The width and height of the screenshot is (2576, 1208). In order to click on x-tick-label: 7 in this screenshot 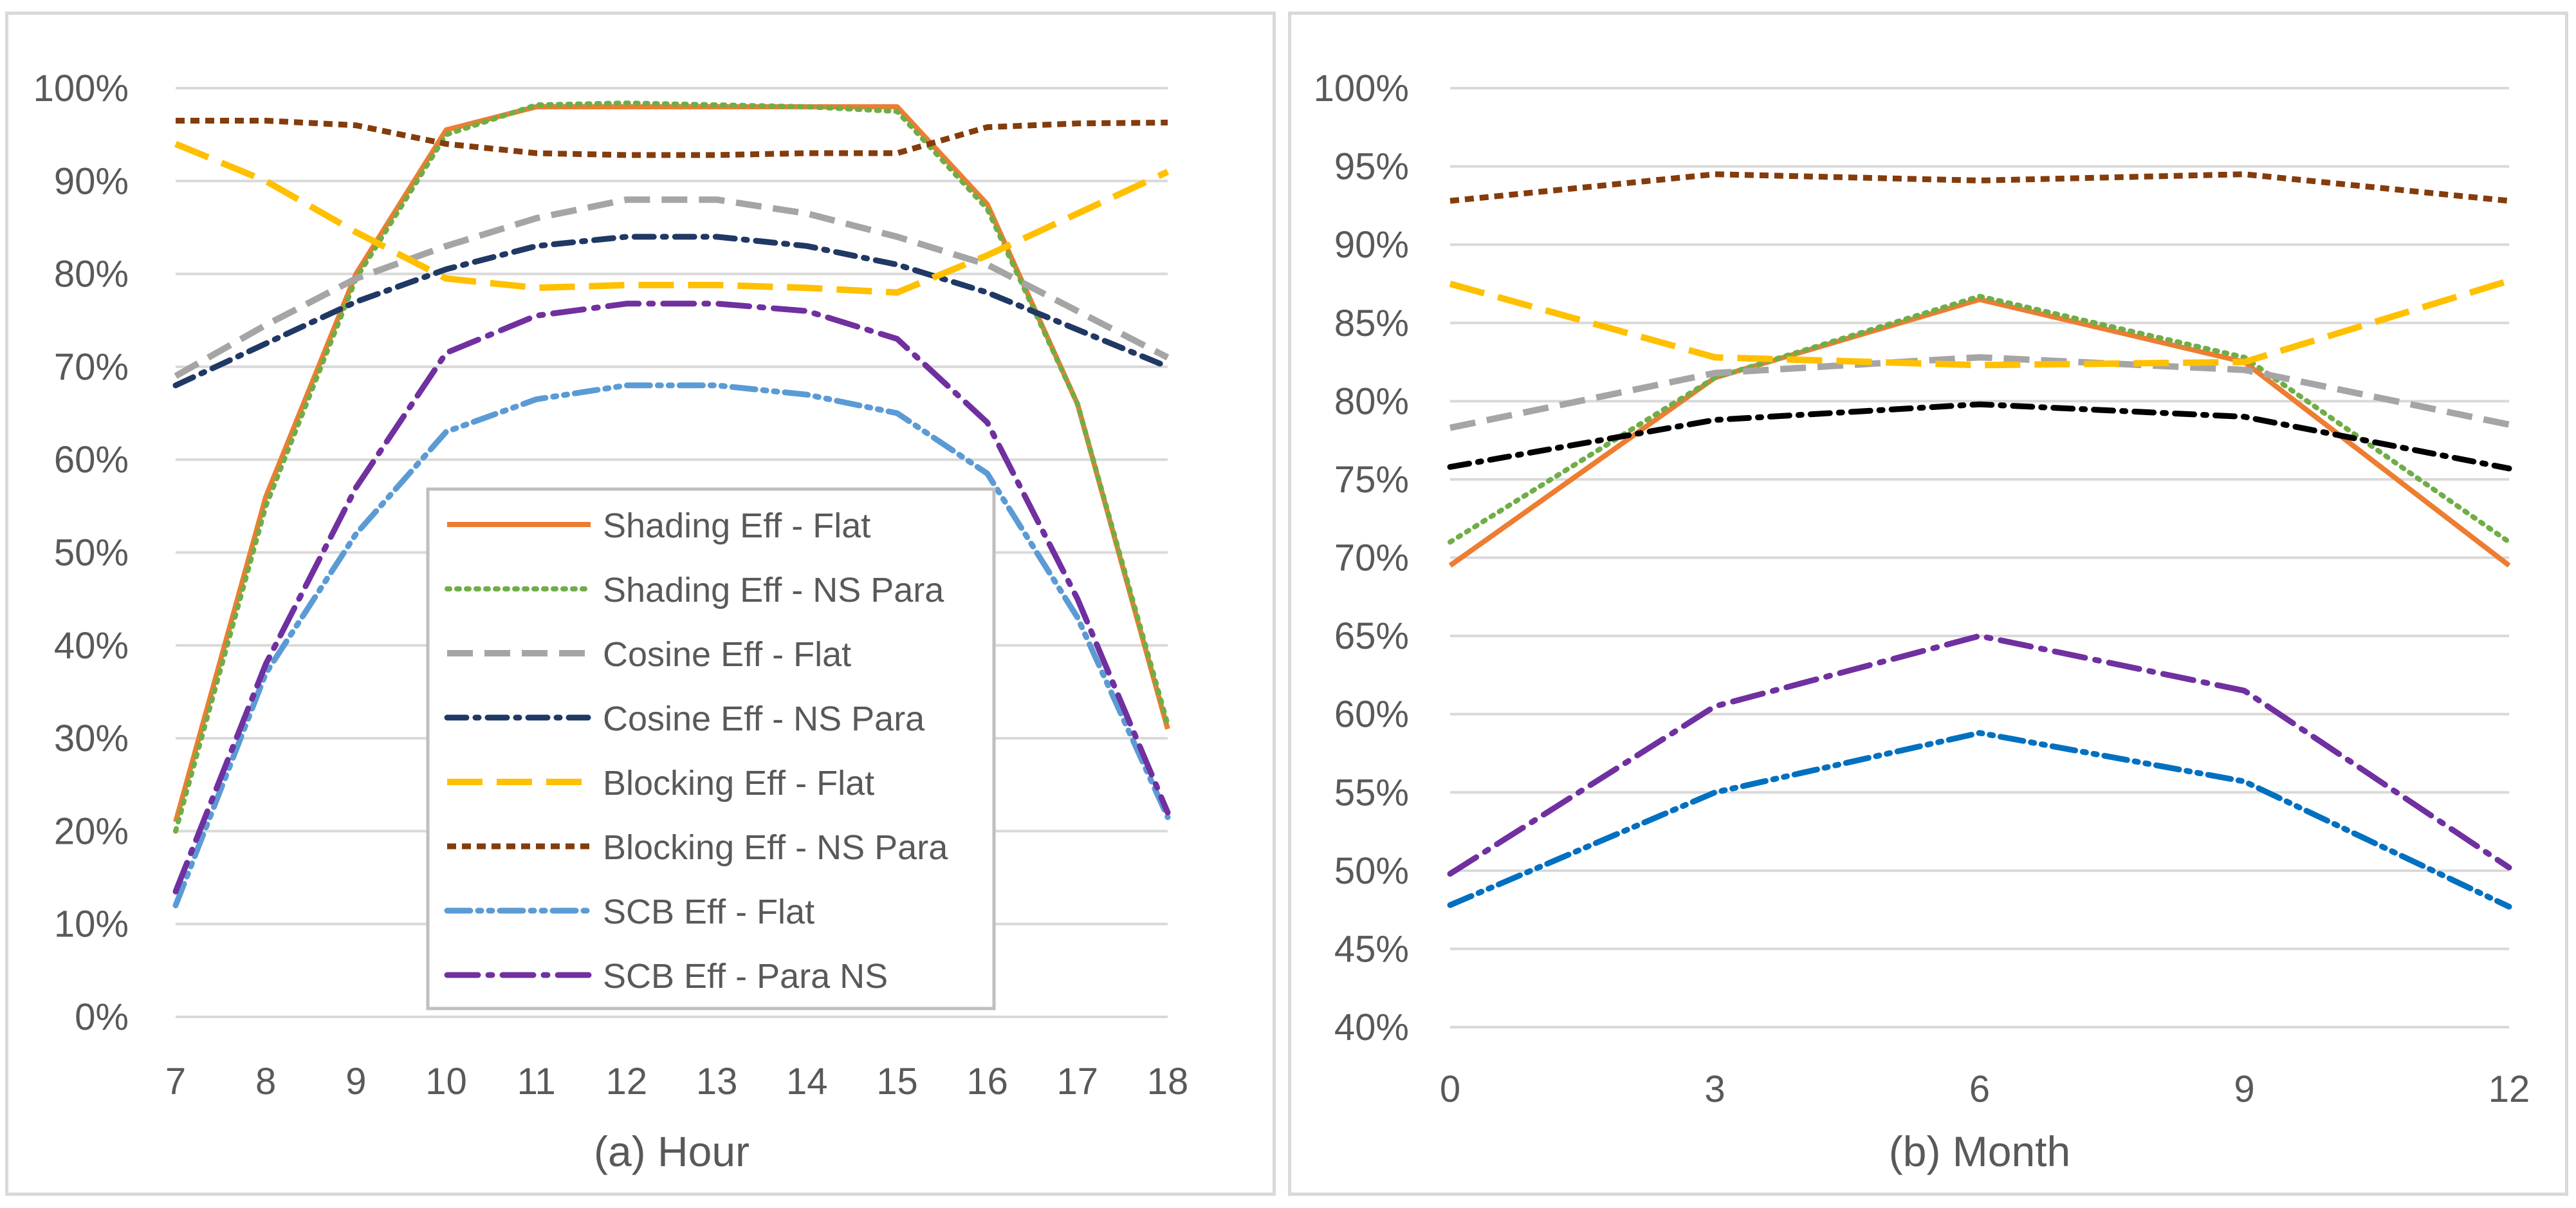, I will do `click(175, 1081)`.